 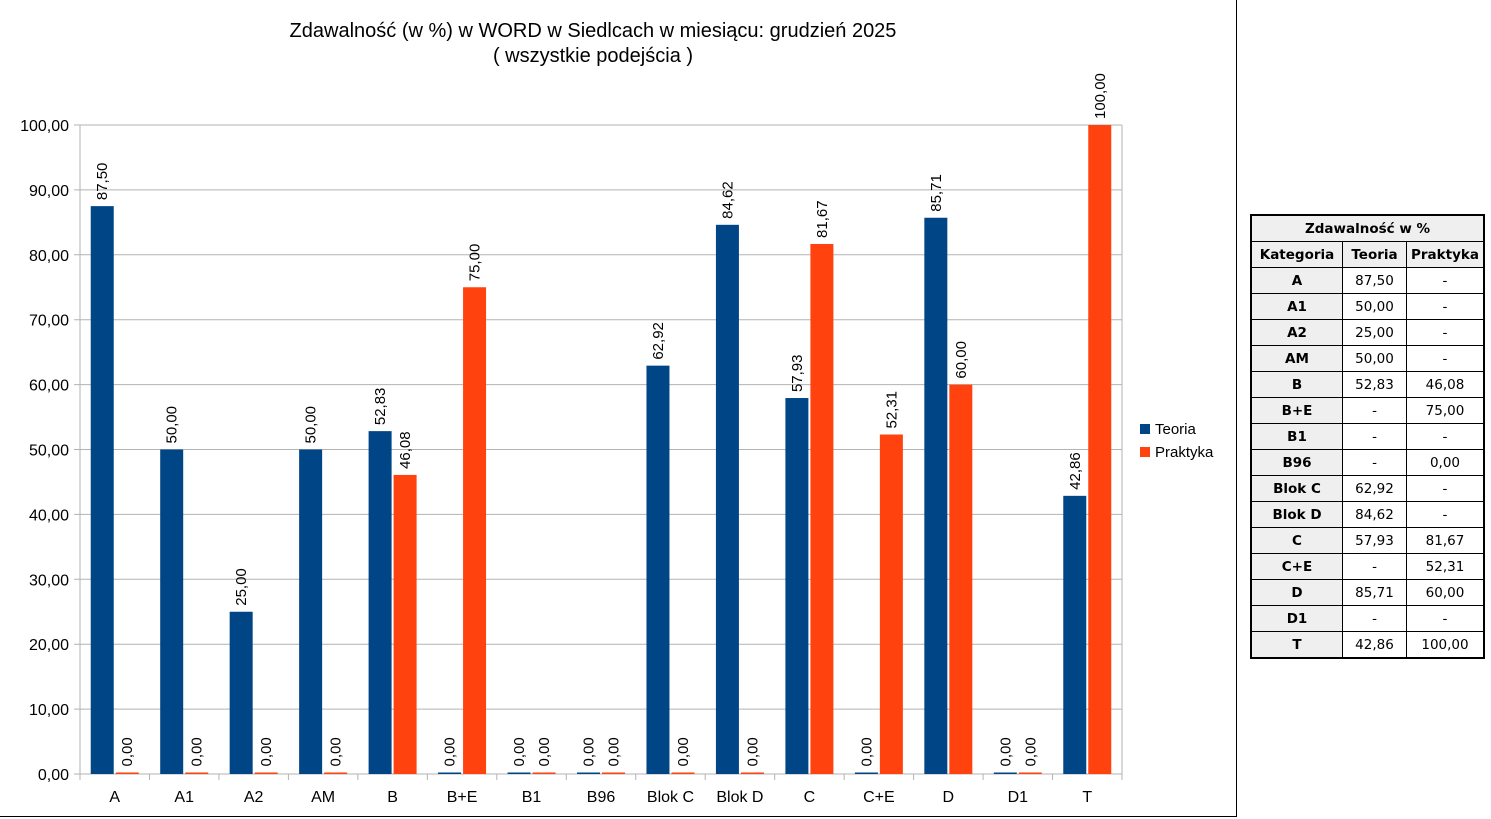 What do you see at coordinates (1296, 566) in the screenshot?
I see `table-cell-kategoria: C+E` at bounding box center [1296, 566].